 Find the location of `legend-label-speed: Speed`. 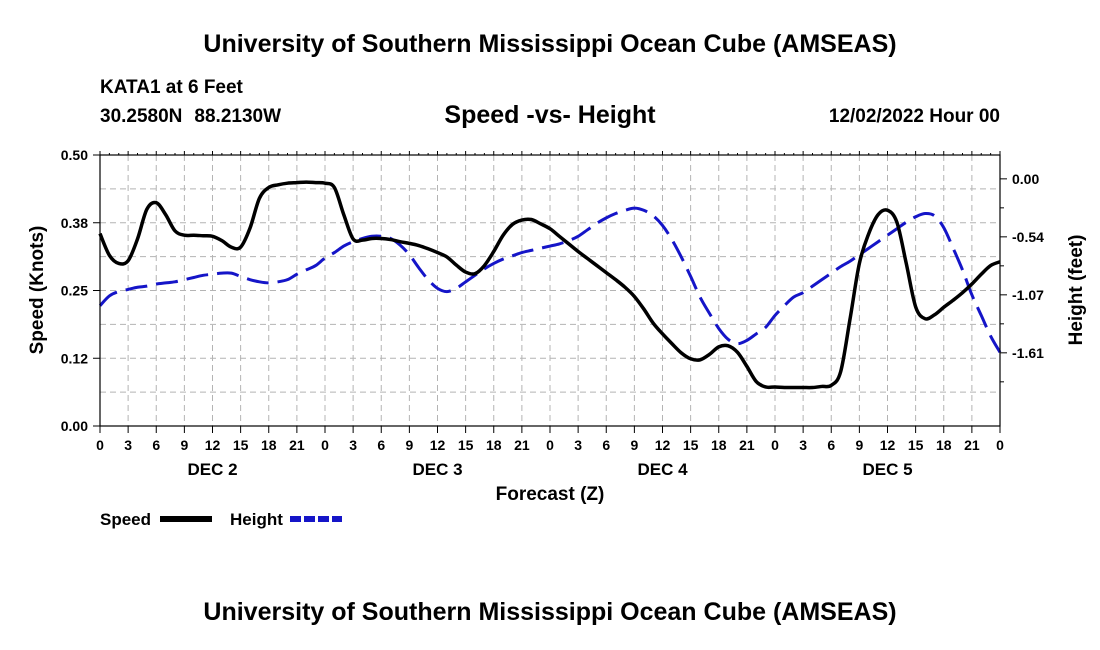

legend-label-speed: Speed is located at coordinates (125, 519).